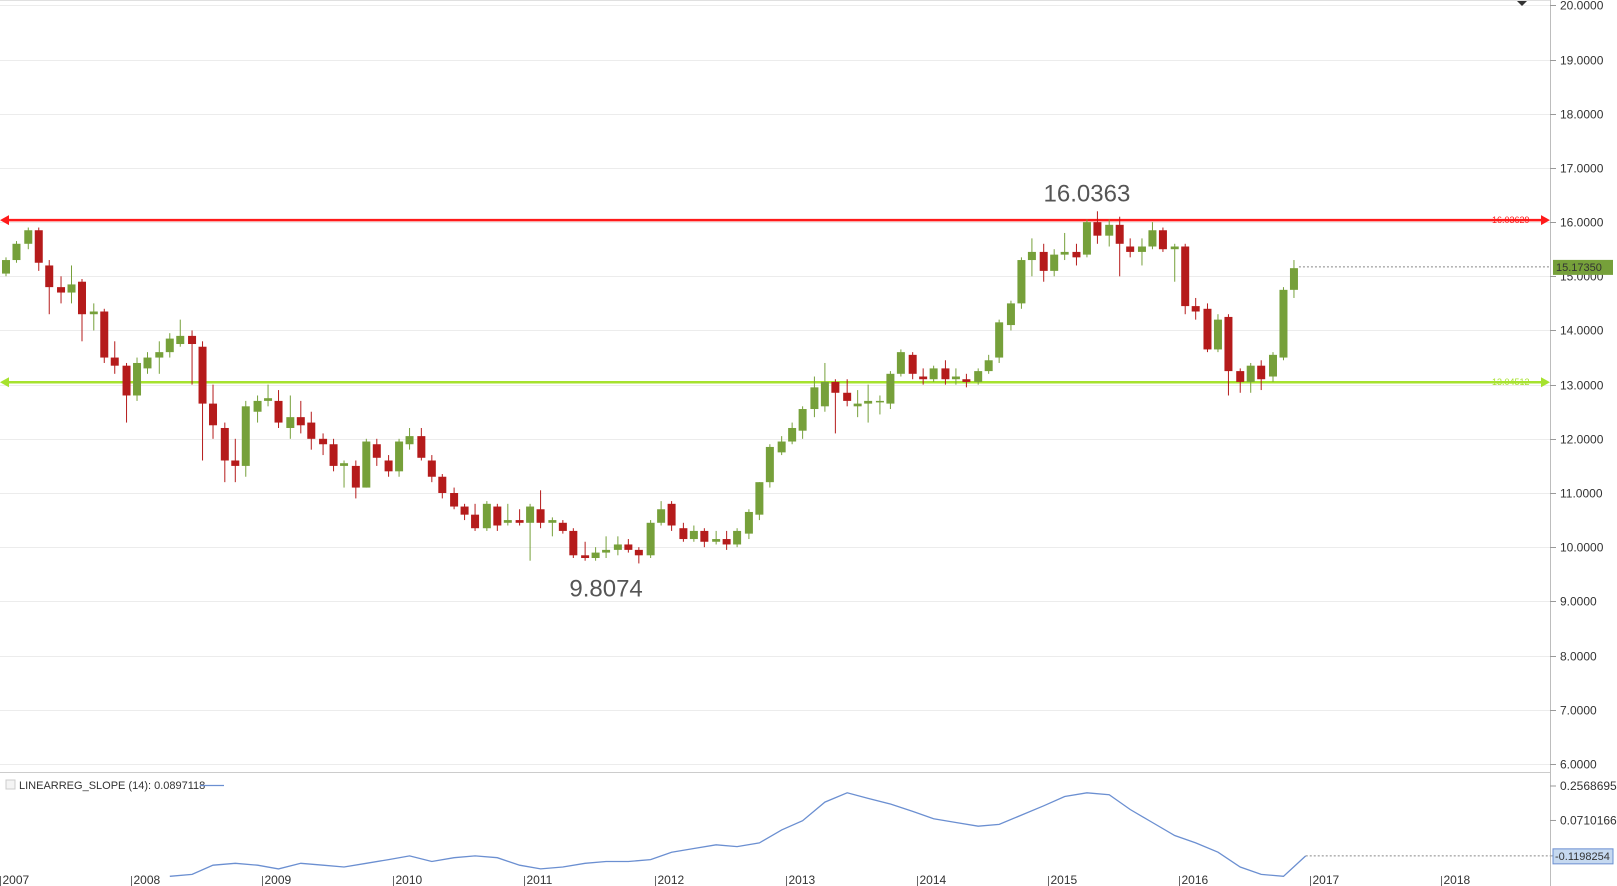  I want to click on price-tick-label: 19.0000, so click(1582, 61).